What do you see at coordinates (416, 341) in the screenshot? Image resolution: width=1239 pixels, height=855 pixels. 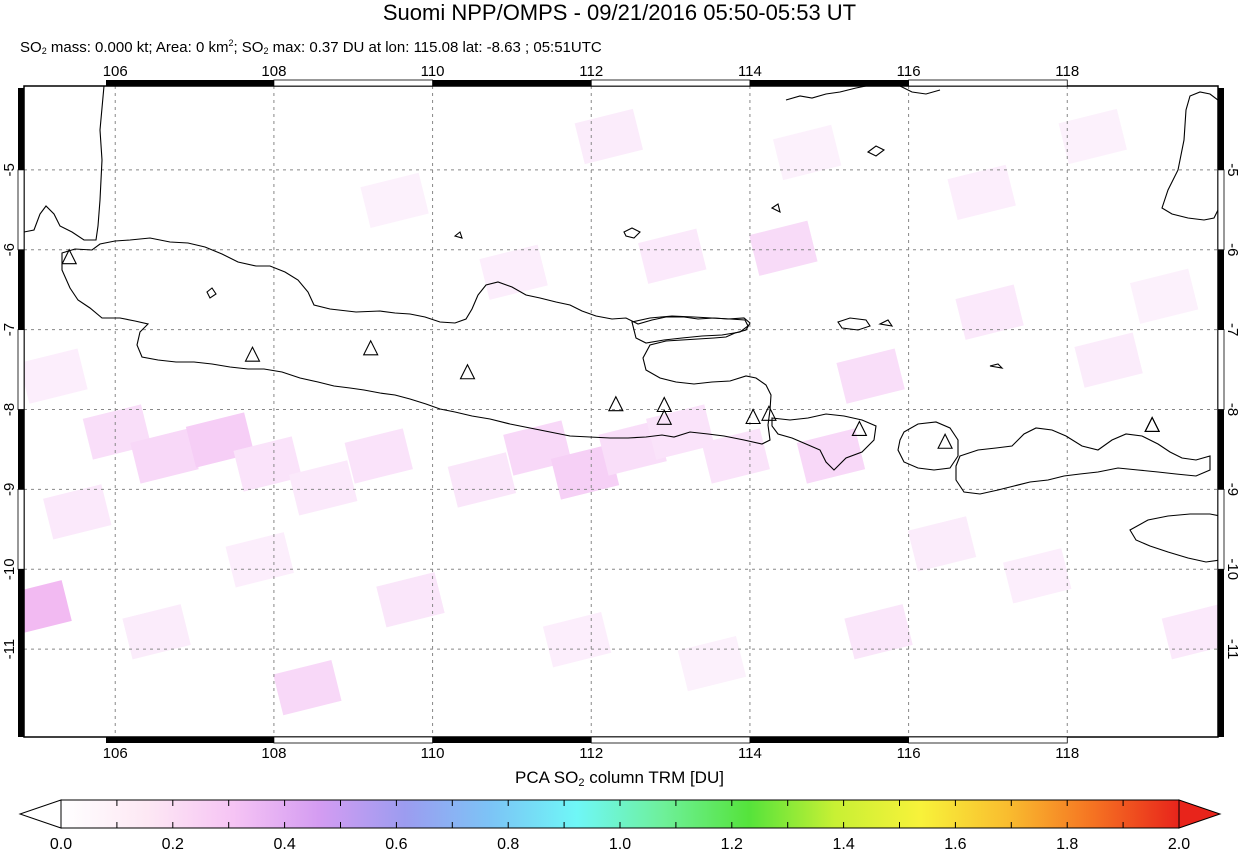 I see `java-coastline` at bounding box center [416, 341].